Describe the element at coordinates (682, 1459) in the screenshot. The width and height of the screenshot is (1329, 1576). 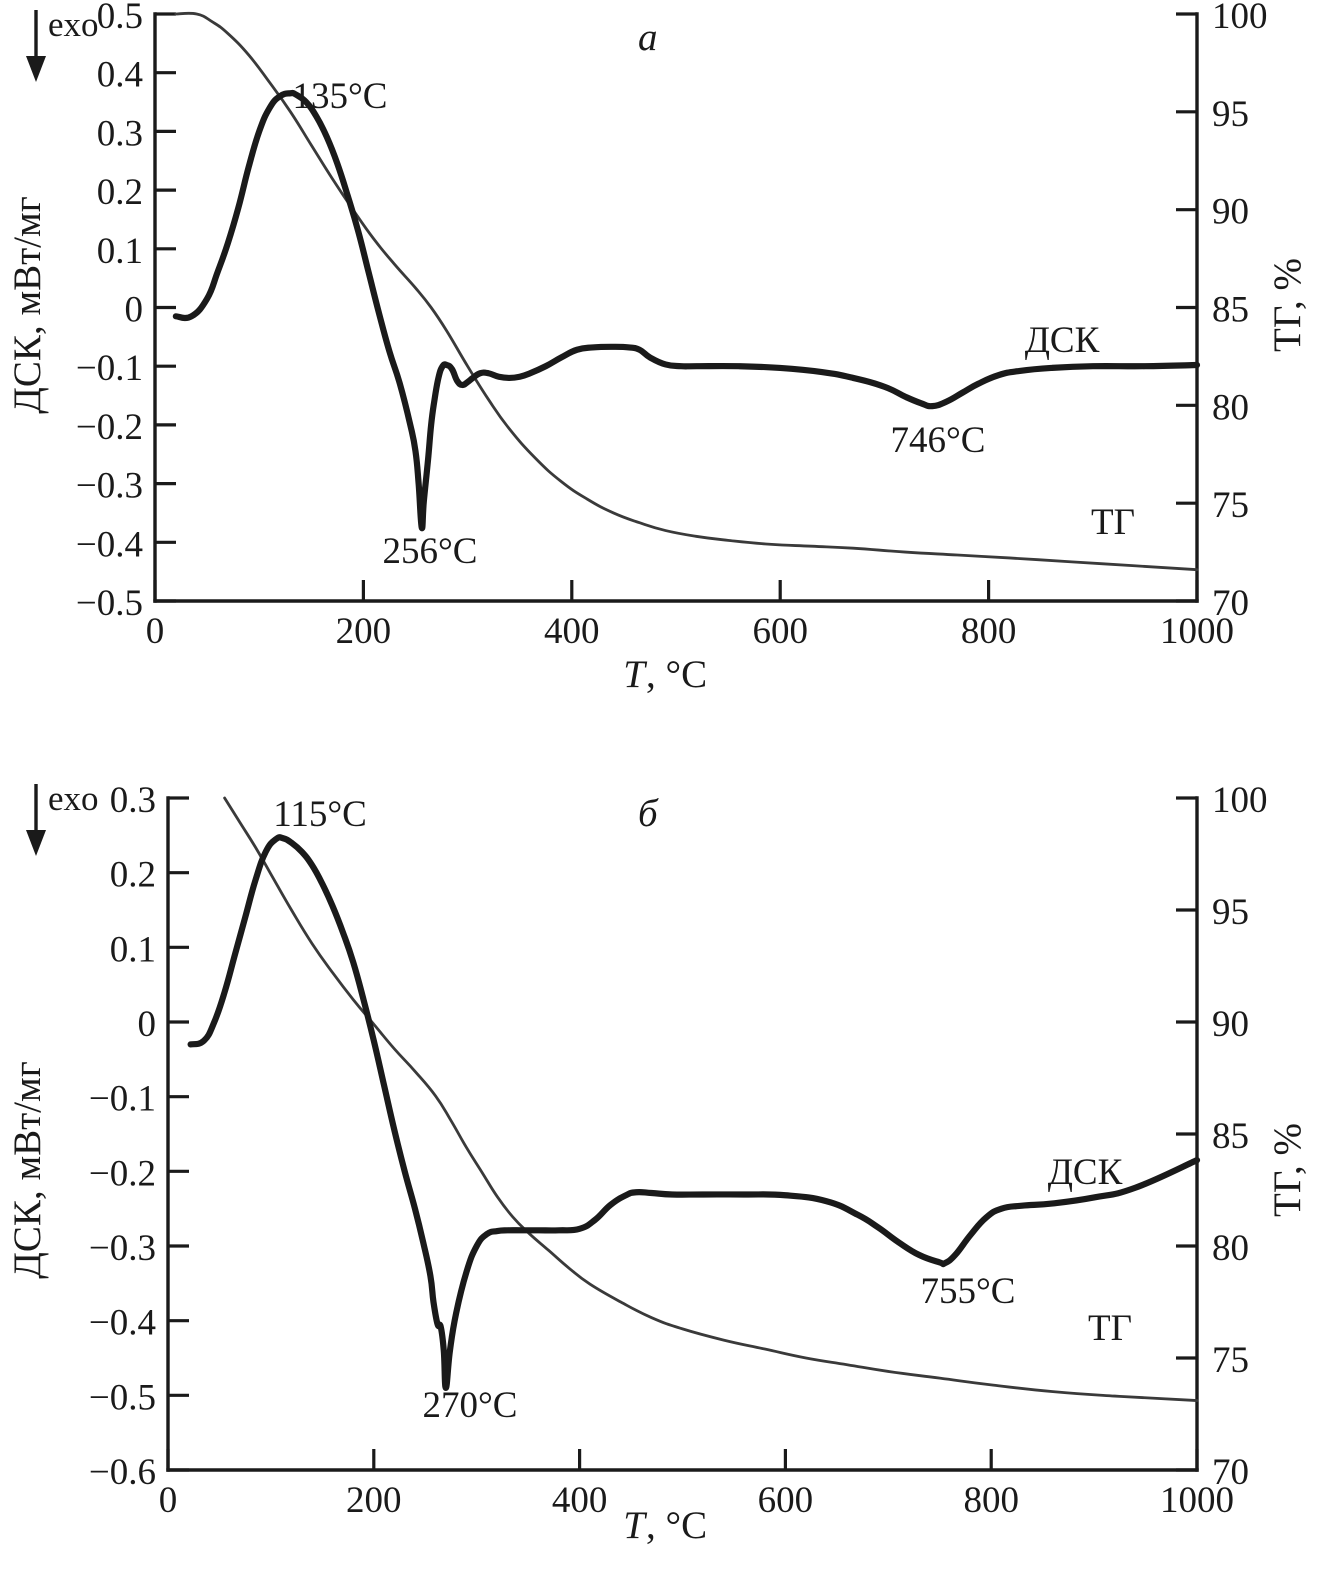
I see `x-ticks-b` at that location.